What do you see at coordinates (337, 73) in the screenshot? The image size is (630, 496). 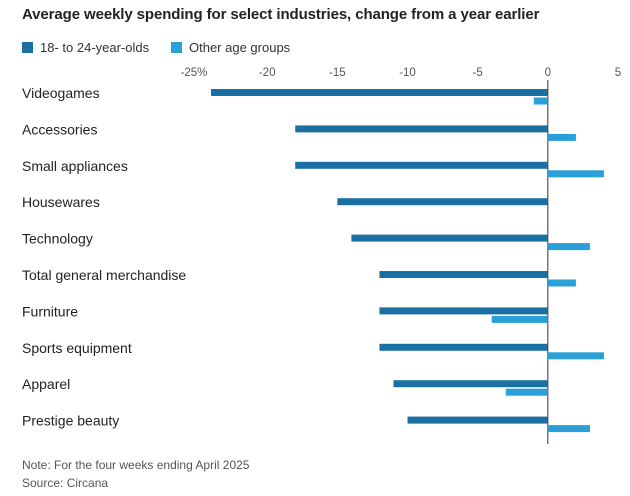 I see `x-tick-label: -15` at bounding box center [337, 73].